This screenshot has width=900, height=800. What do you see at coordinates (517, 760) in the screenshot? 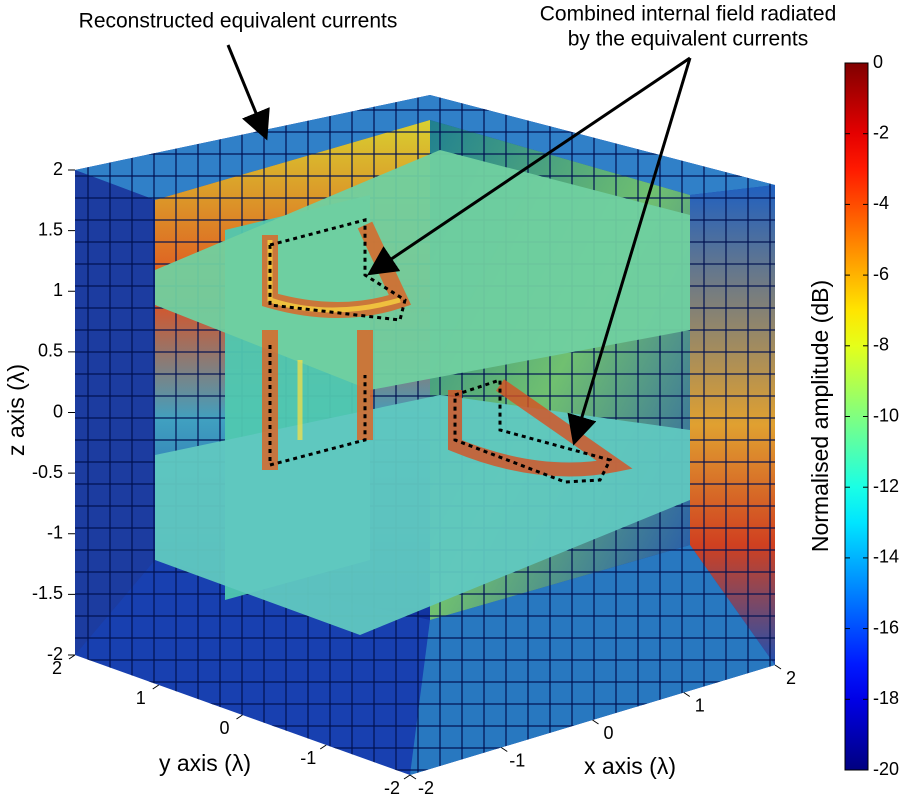
I see `x-tick-label: -1` at bounding box center [517, 760].